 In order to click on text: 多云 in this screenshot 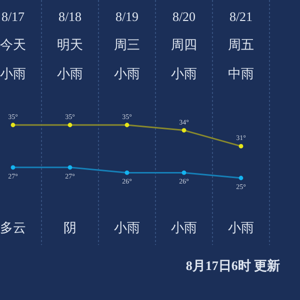, I will do `click(13, 227)`.